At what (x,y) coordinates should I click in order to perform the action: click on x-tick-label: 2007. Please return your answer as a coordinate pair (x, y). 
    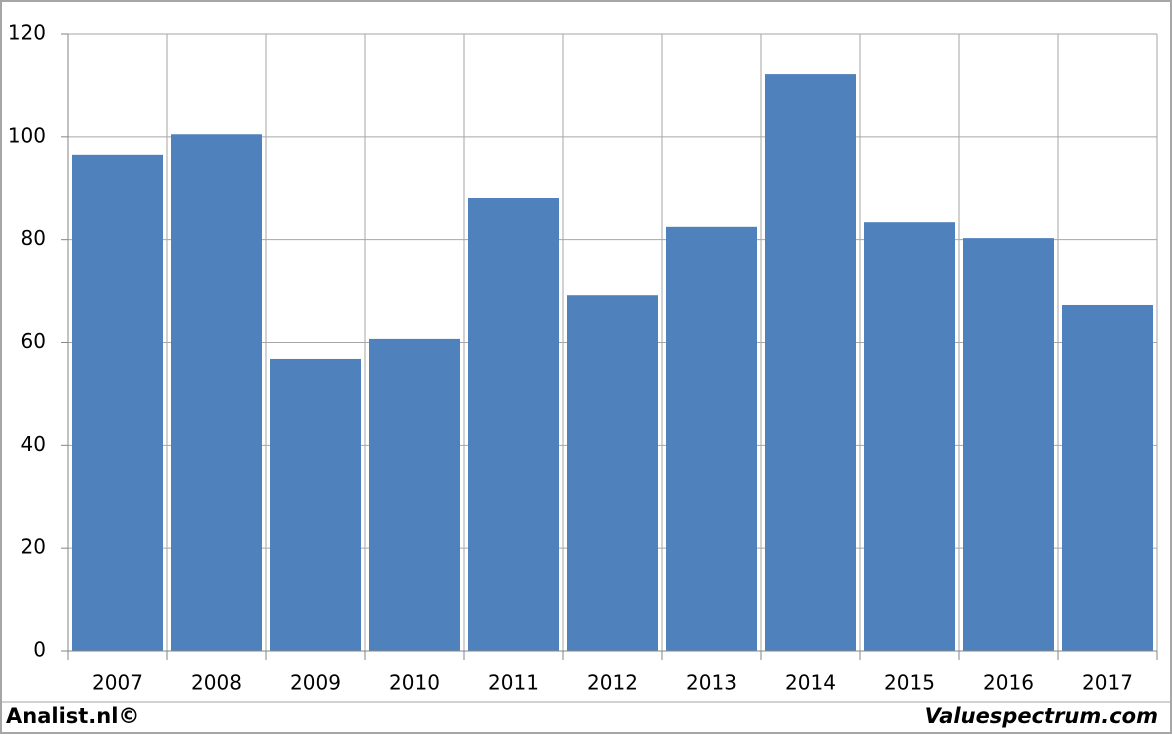
    Looking at the image, I should click on (117, 683).